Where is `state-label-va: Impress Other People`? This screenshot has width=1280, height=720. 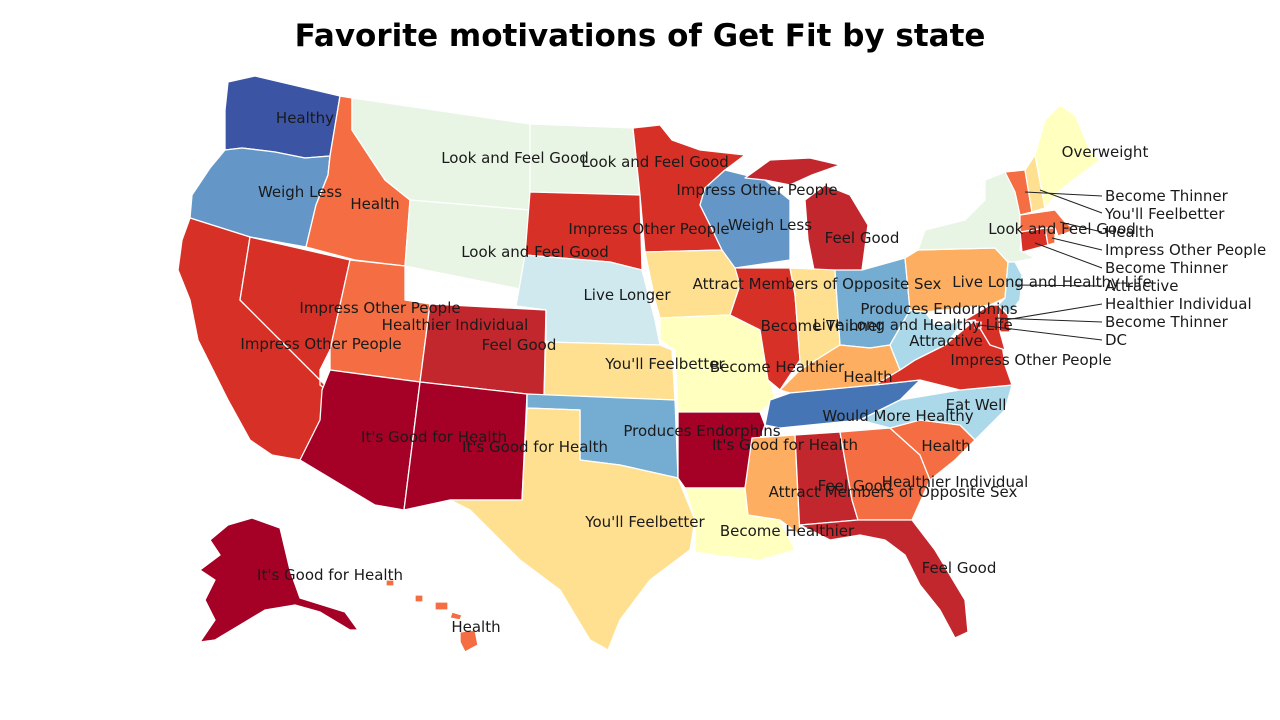
state-label-va: Impress Other People is located at coordinates (1030, 360).